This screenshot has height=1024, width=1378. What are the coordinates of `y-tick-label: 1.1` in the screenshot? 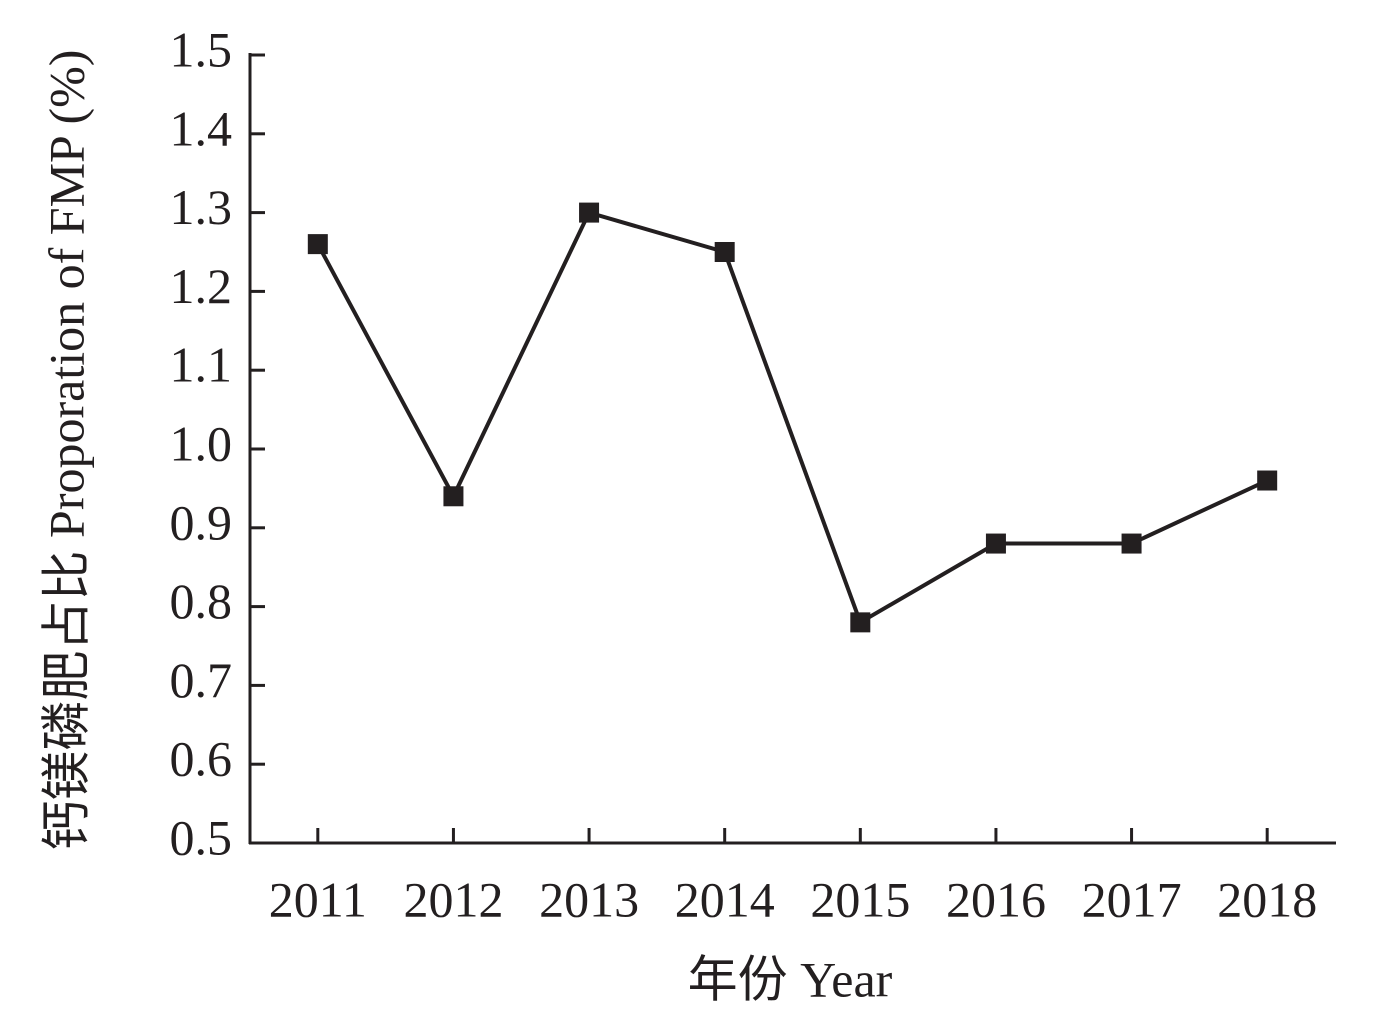 It's located at (201, 365).